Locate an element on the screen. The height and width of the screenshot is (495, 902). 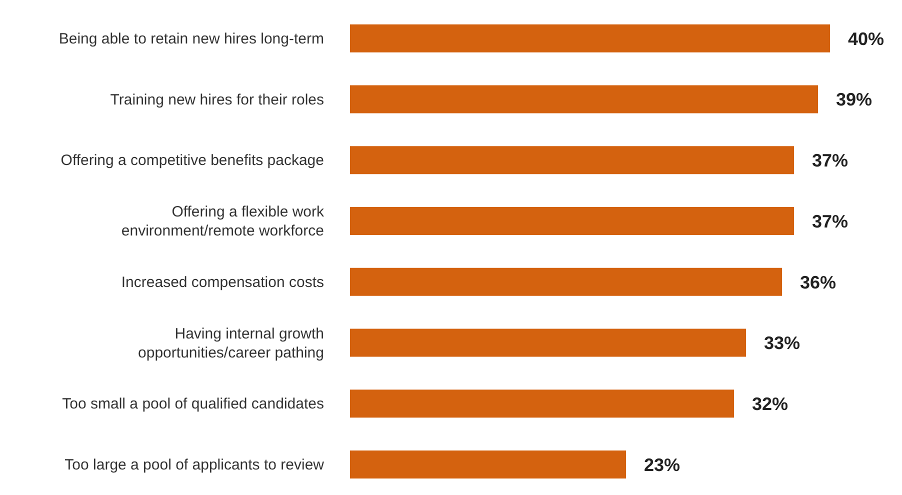
y-tick-label: Being able to retain new hires long-term is located at coordinates (191, 38).